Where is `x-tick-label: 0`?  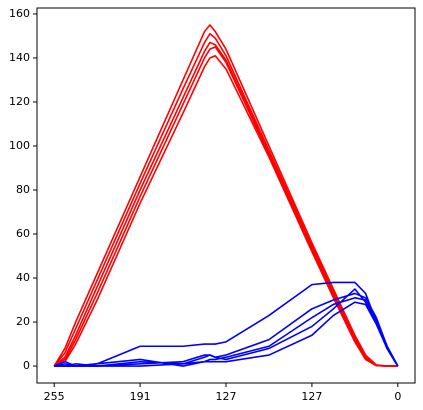
x-tick-label: 0 is located at coordinates (397, 396).